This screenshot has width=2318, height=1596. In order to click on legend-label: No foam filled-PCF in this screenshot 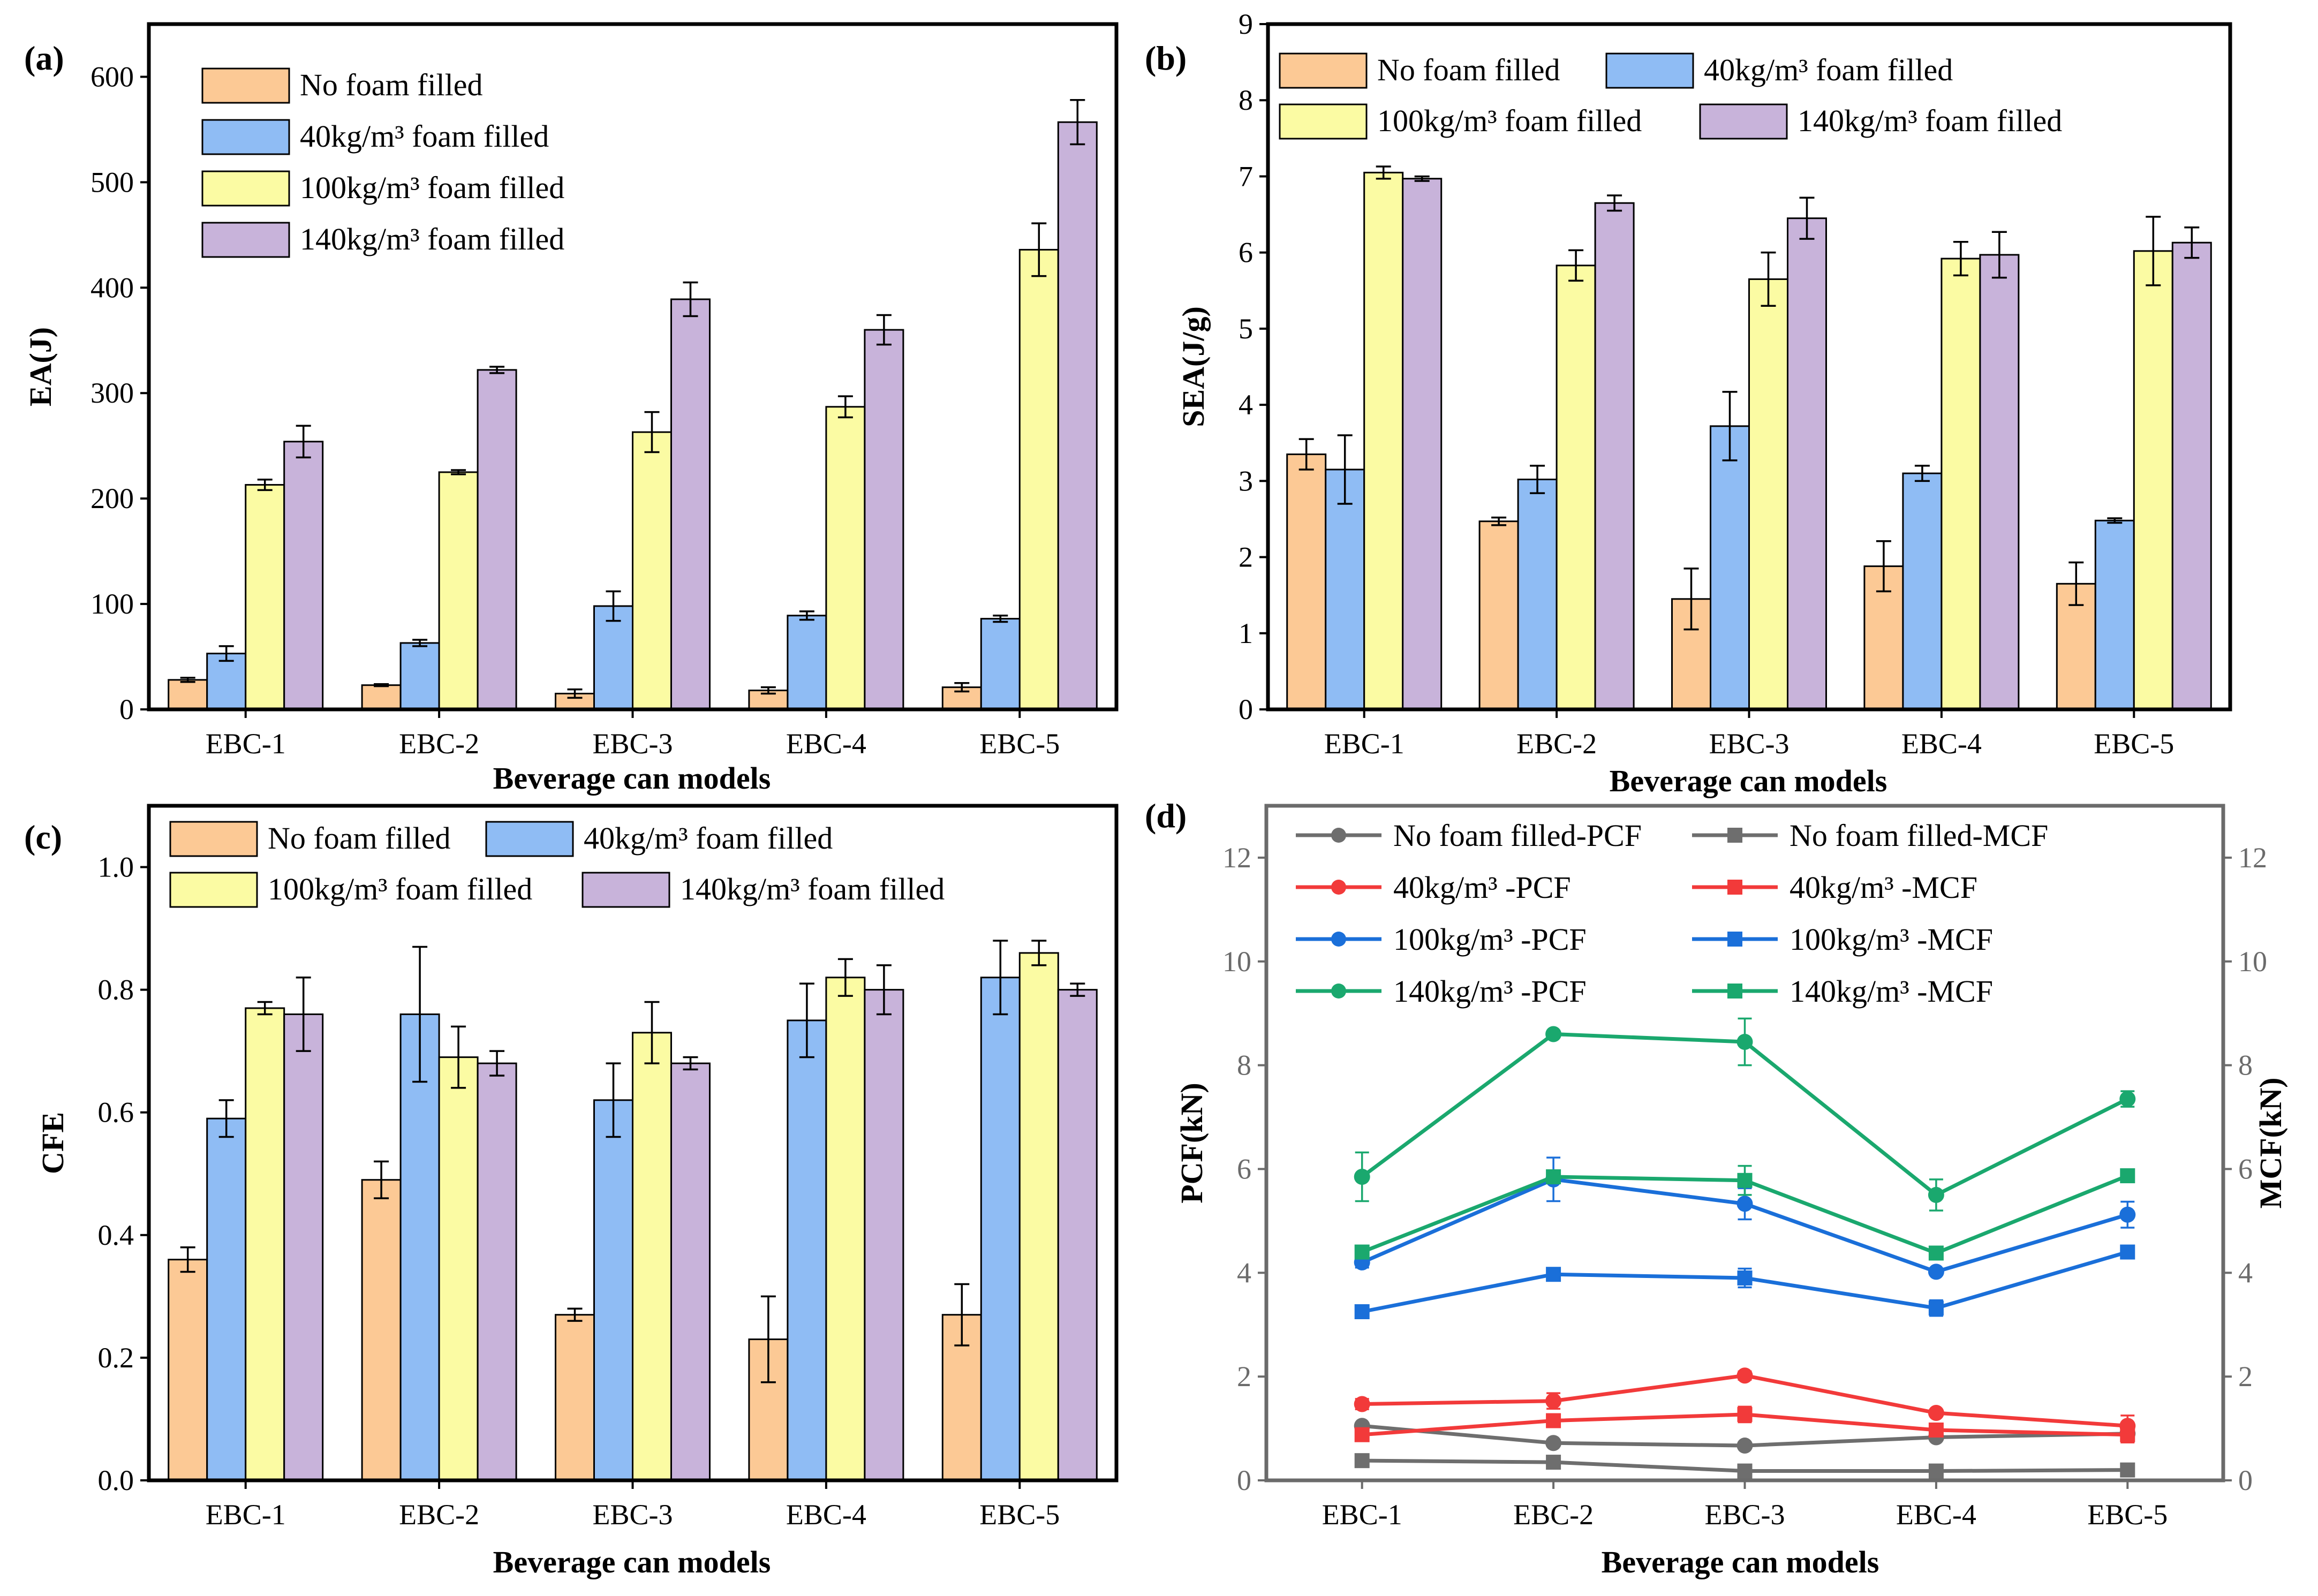, I will do `click(1517, 835)`.